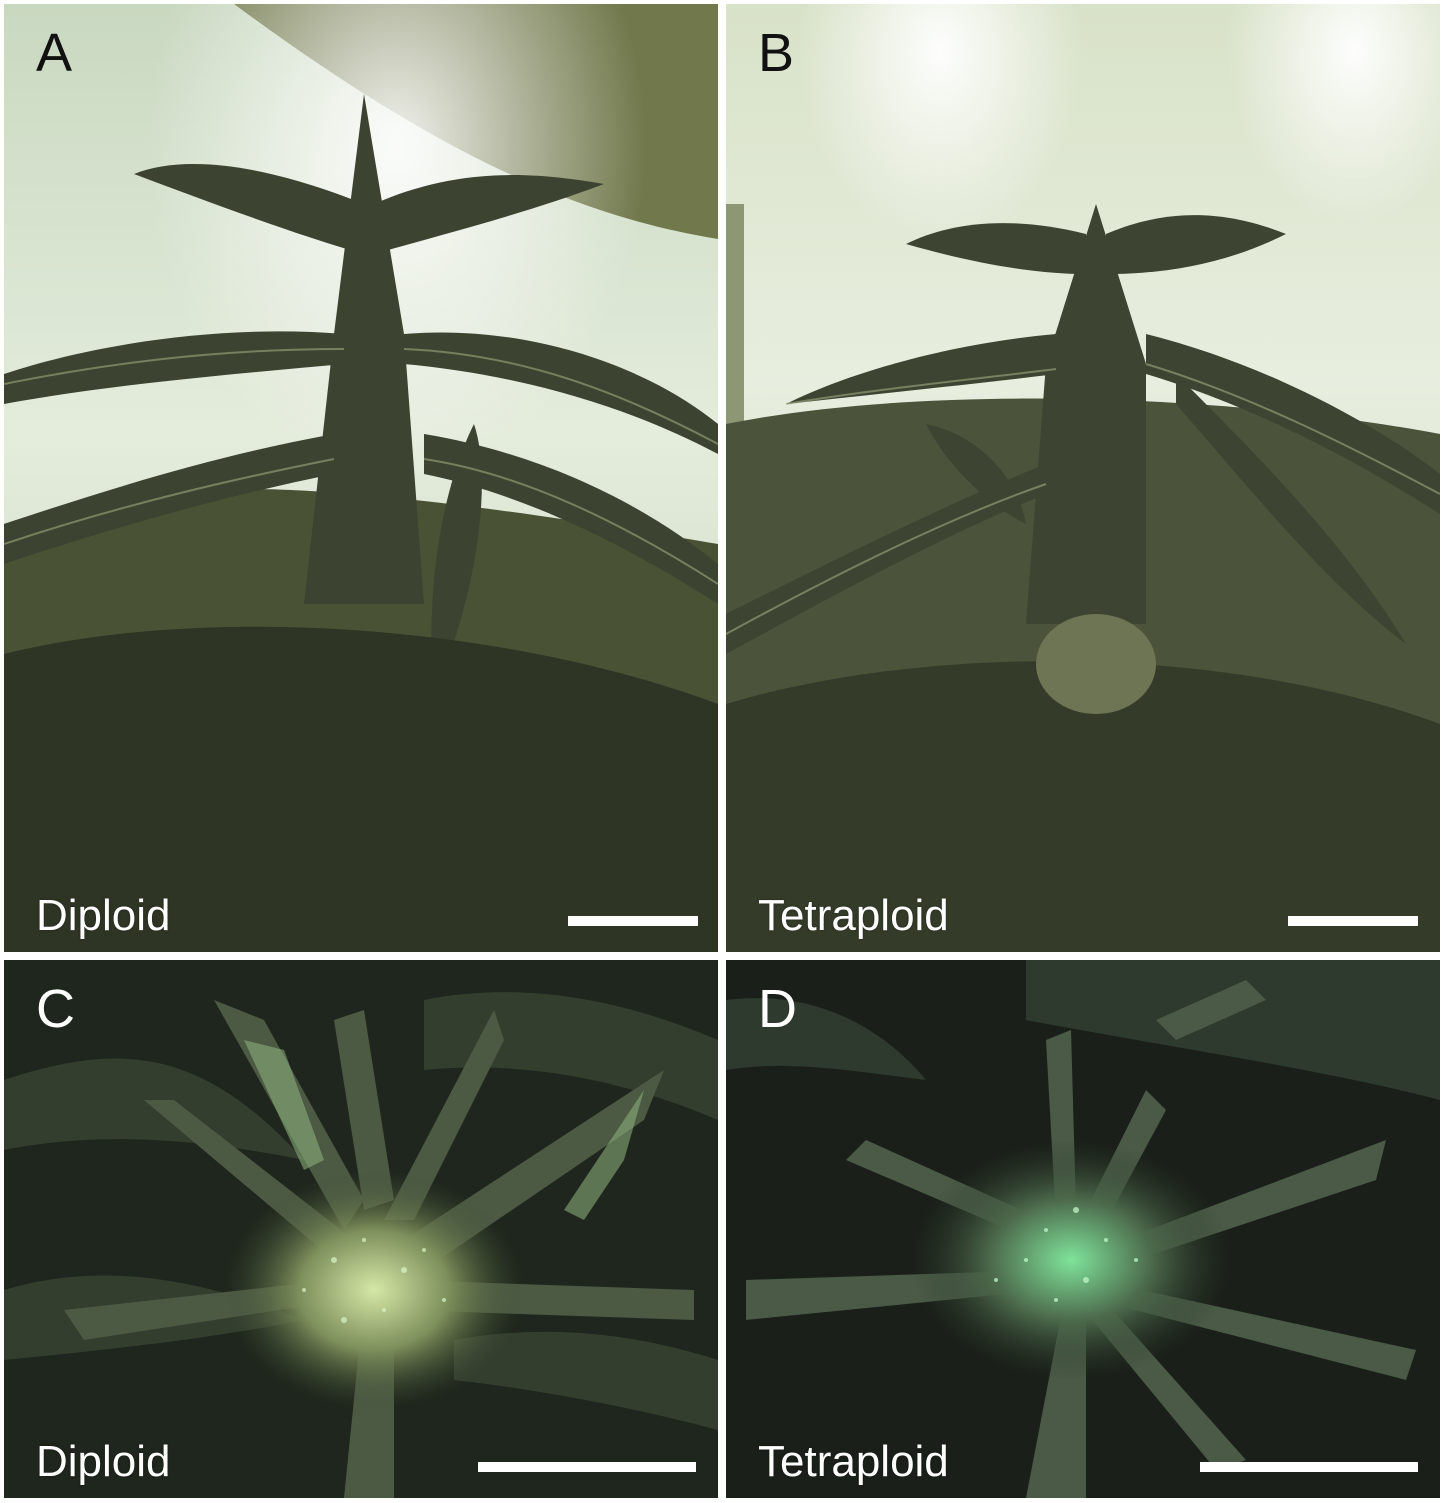 Image resolution: width=1444 pixels, height=1503 pixels. I want to click on panel-b-letter: B, so click(776, 53).